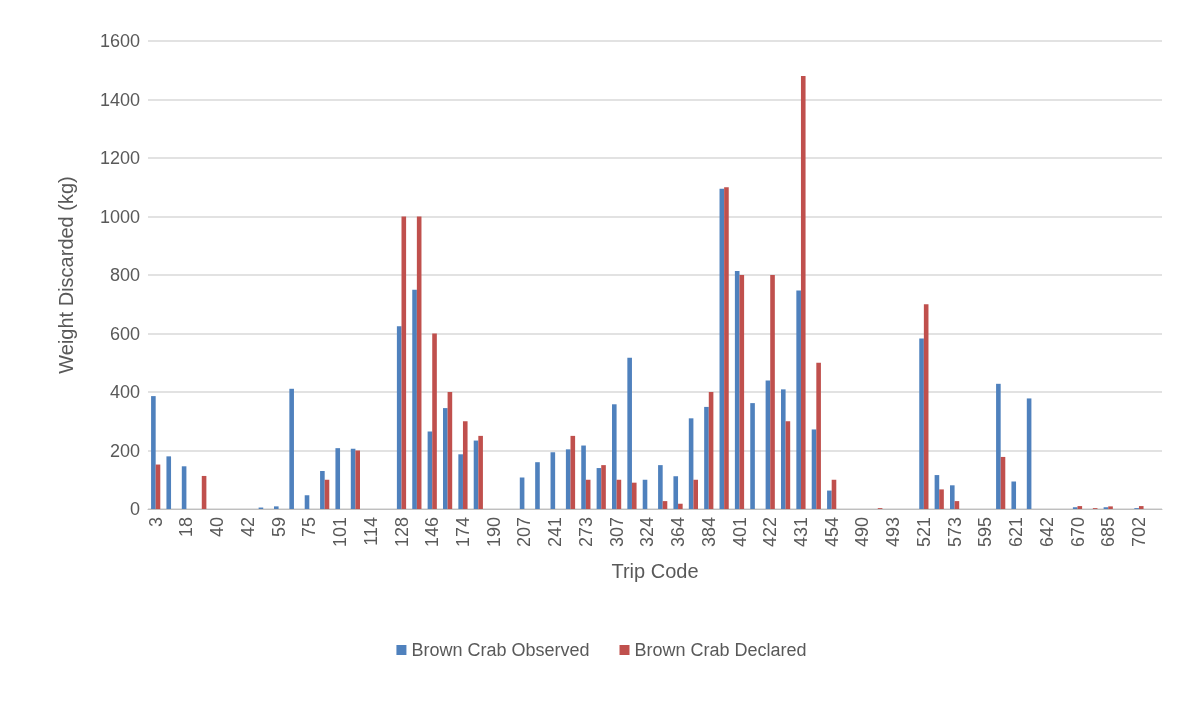 Image resolution: width=1203 pixels, height=702 pixels. What do you see at coordinates (119, 41) in the screenshot?
I see `y-tick-label: 1600` at bounding box center [119, 41].